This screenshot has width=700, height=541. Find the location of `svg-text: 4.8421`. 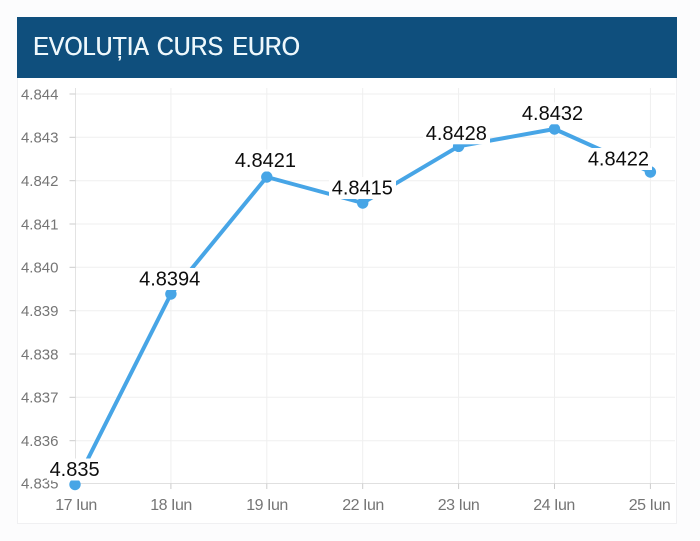

svg-text: 4.8421 is located at coordinates (265, 161).